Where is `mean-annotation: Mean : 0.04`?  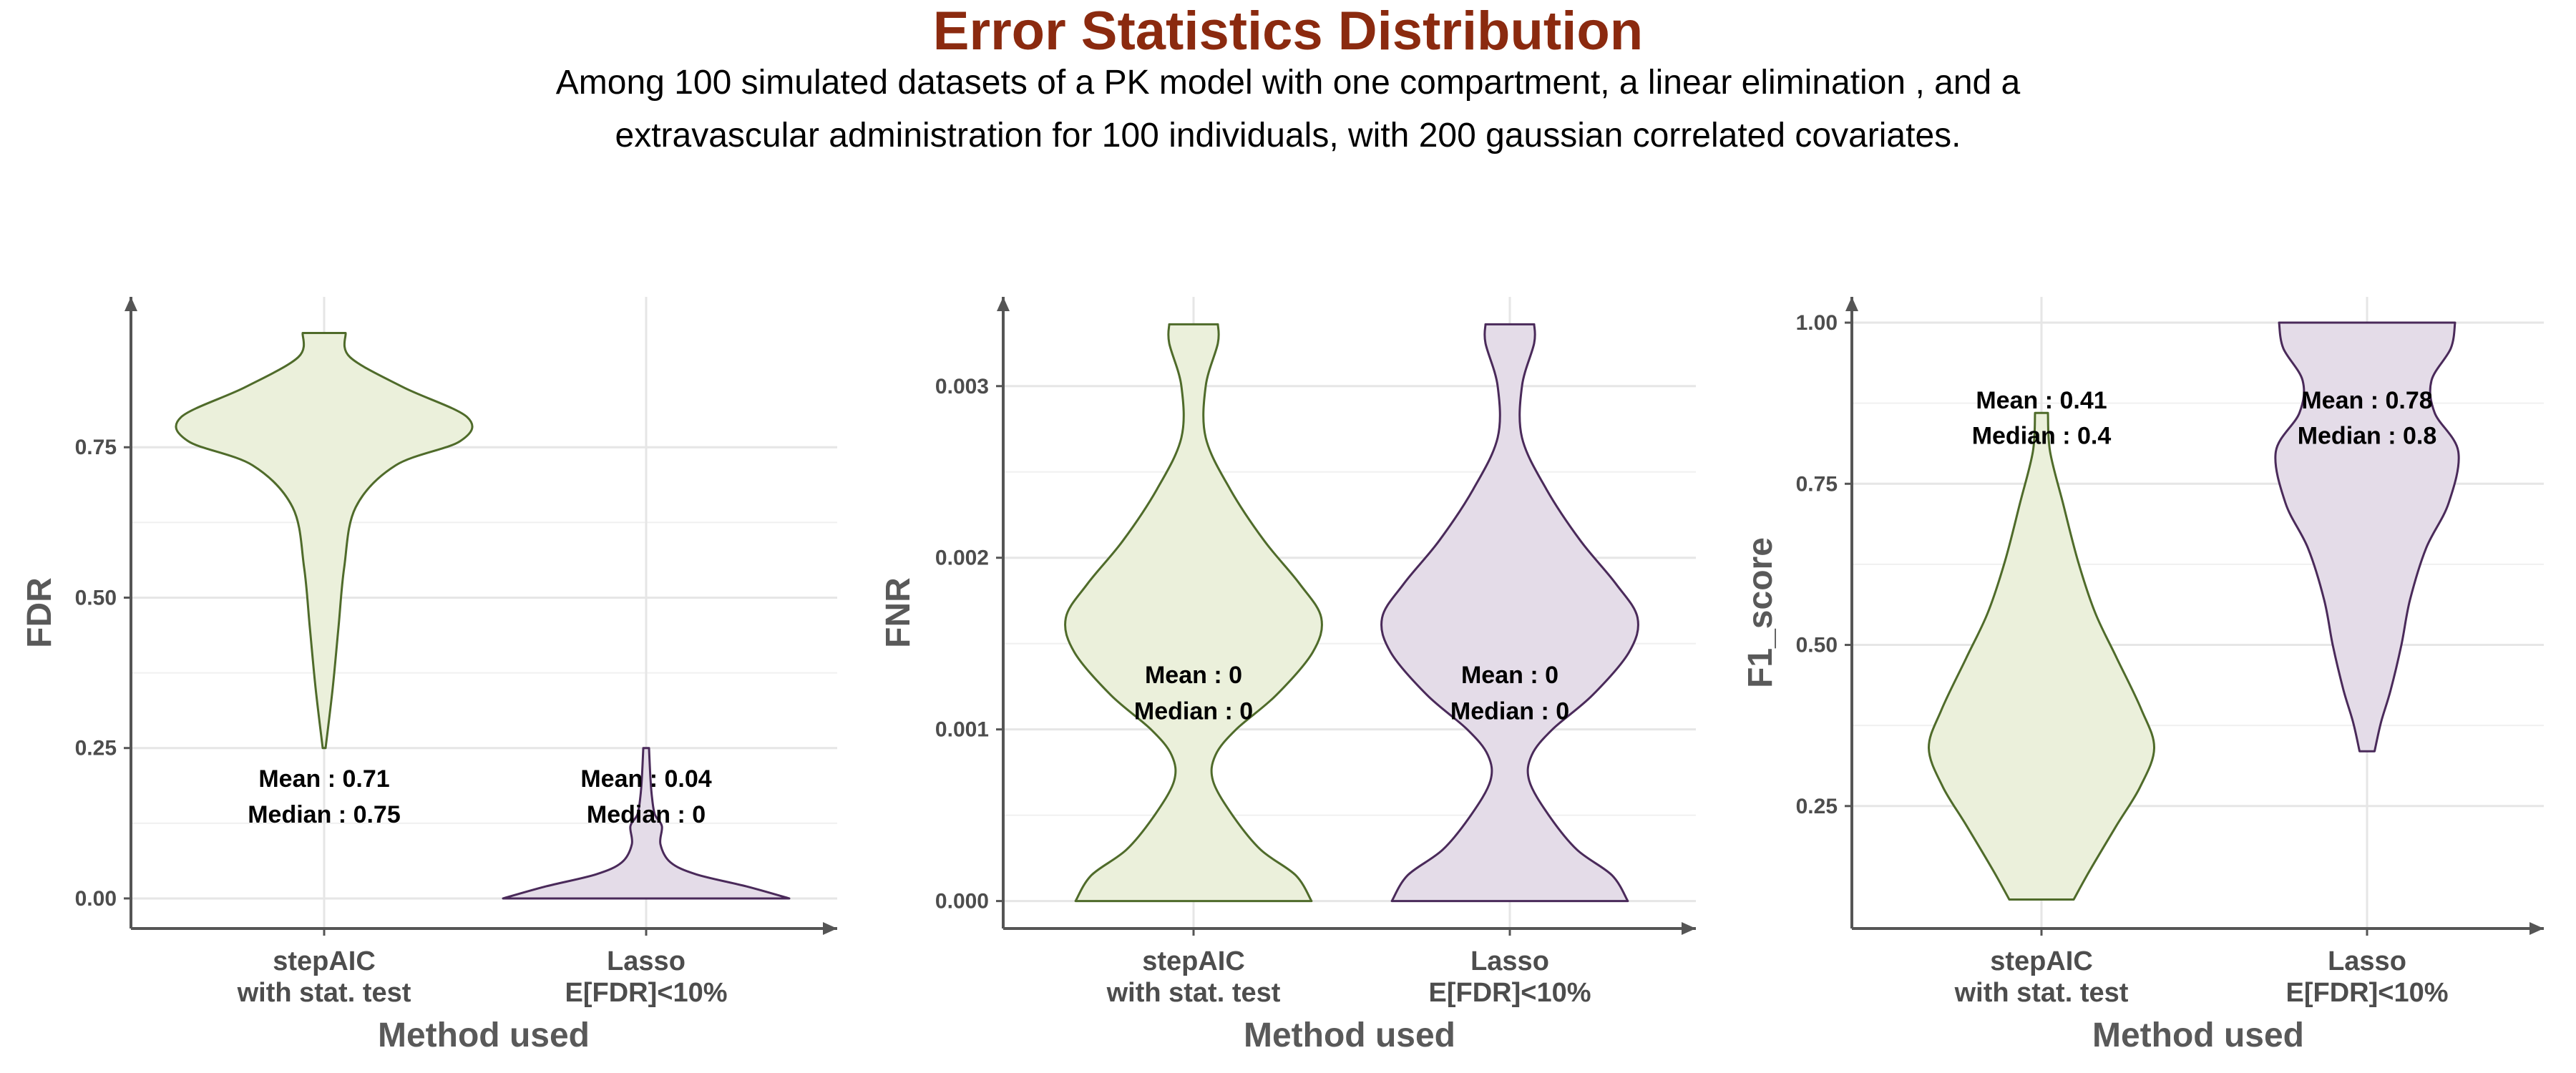
mean-annotation: Mean : 0.04 is located at coordinates (645, 779).